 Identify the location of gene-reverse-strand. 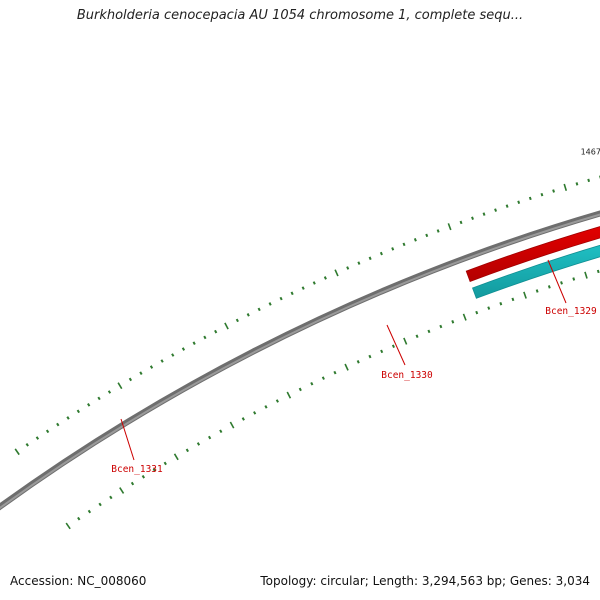
(536, 271).